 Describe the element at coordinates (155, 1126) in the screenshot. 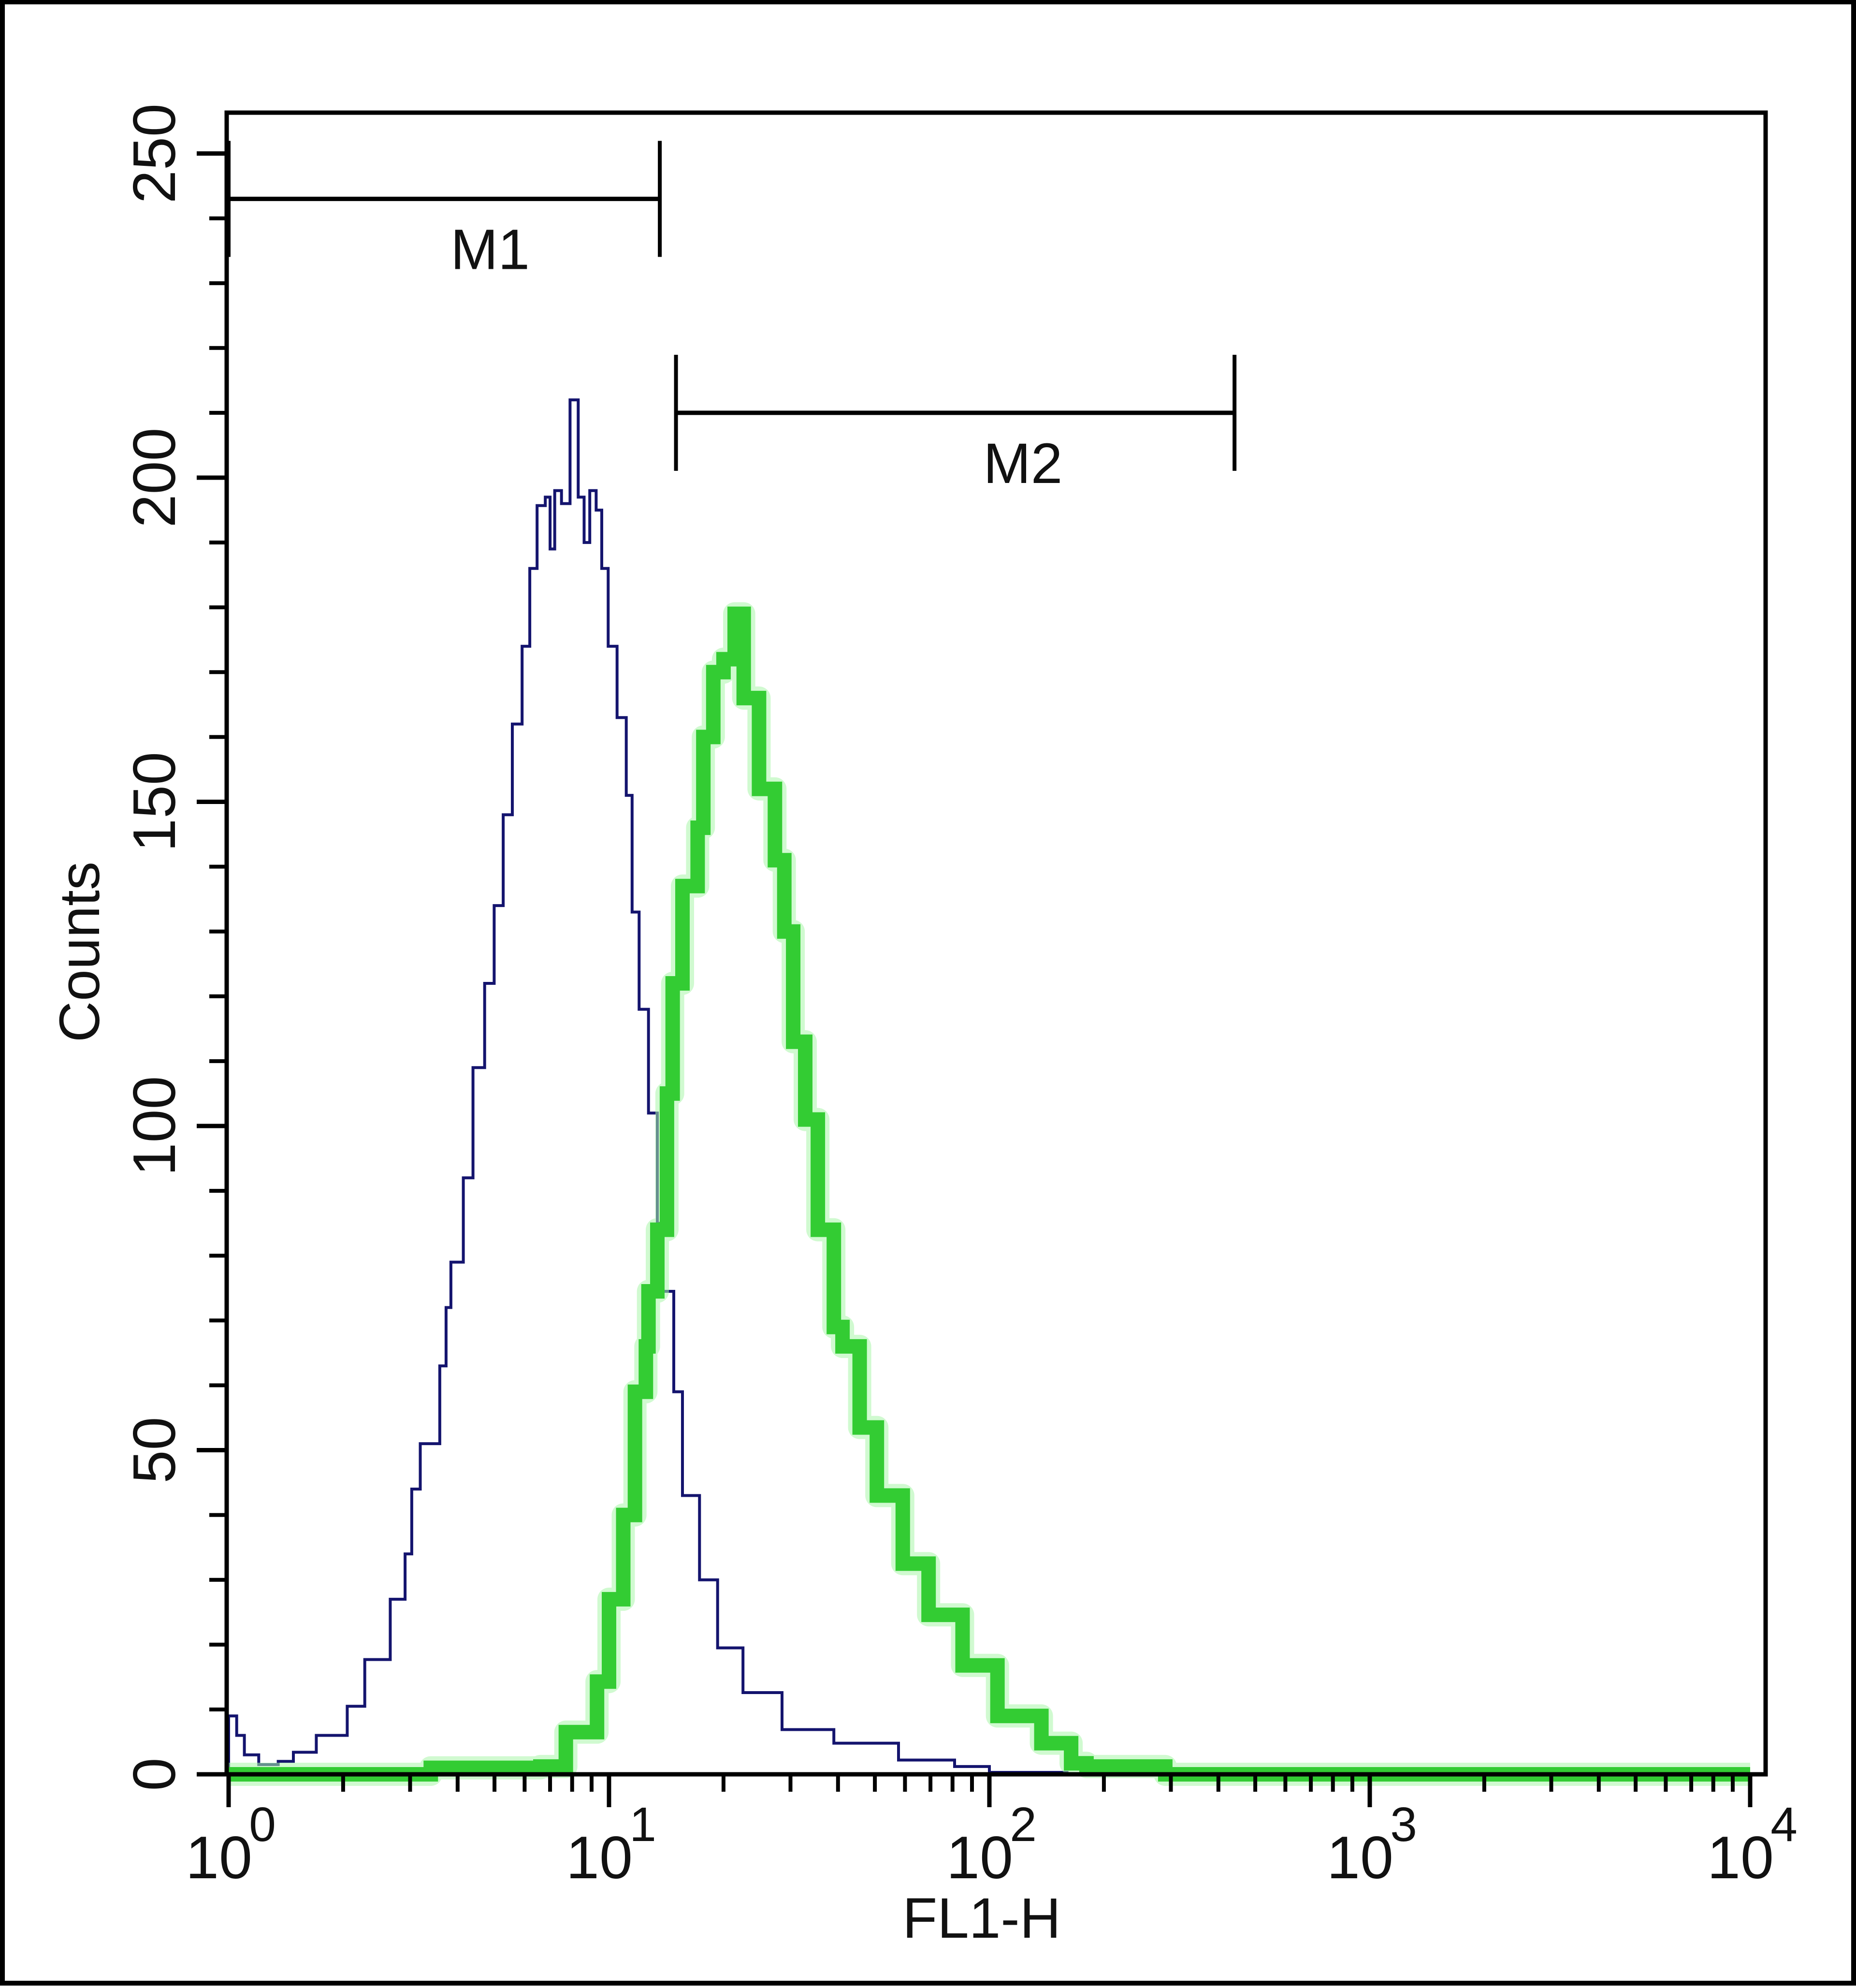

I see `y-tick-label: 100` at that location.